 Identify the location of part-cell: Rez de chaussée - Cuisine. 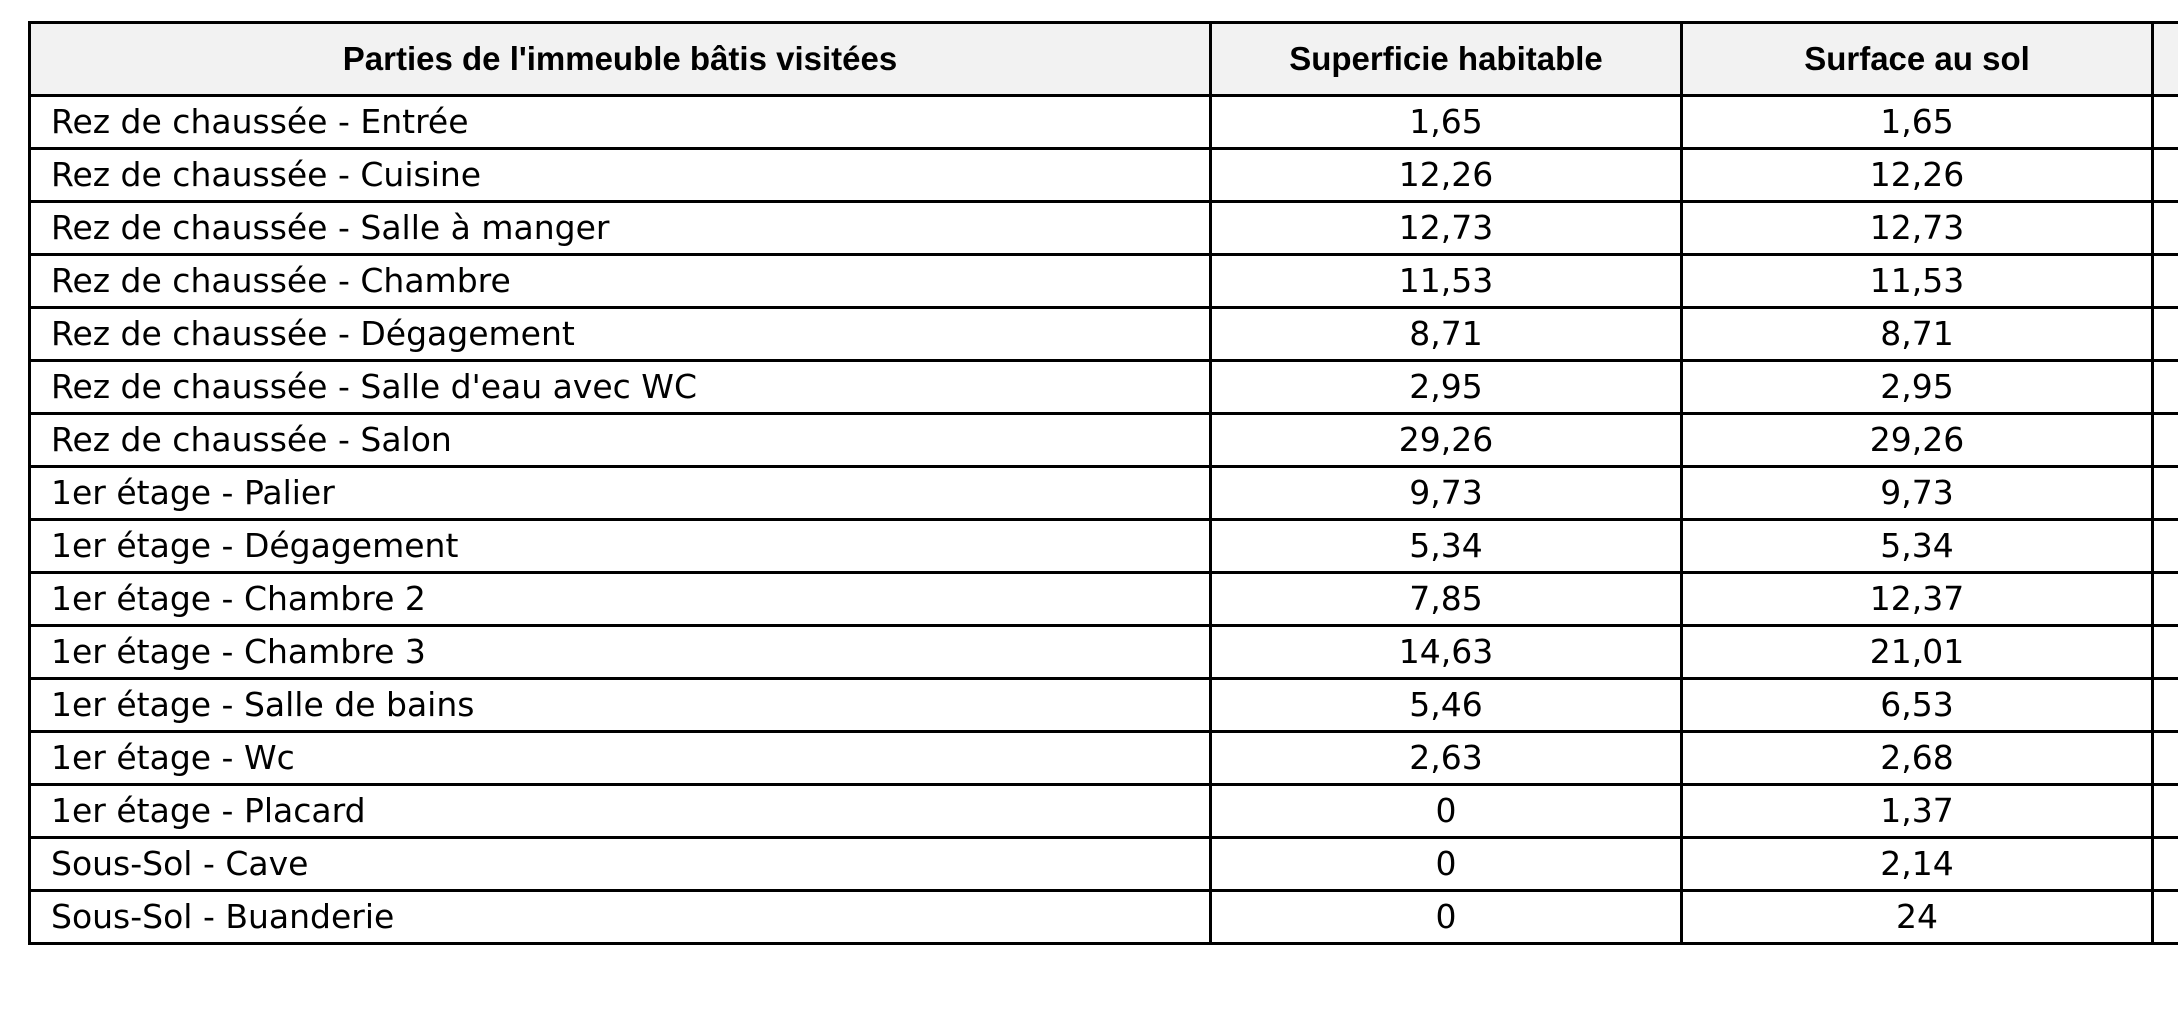
(620, 175).